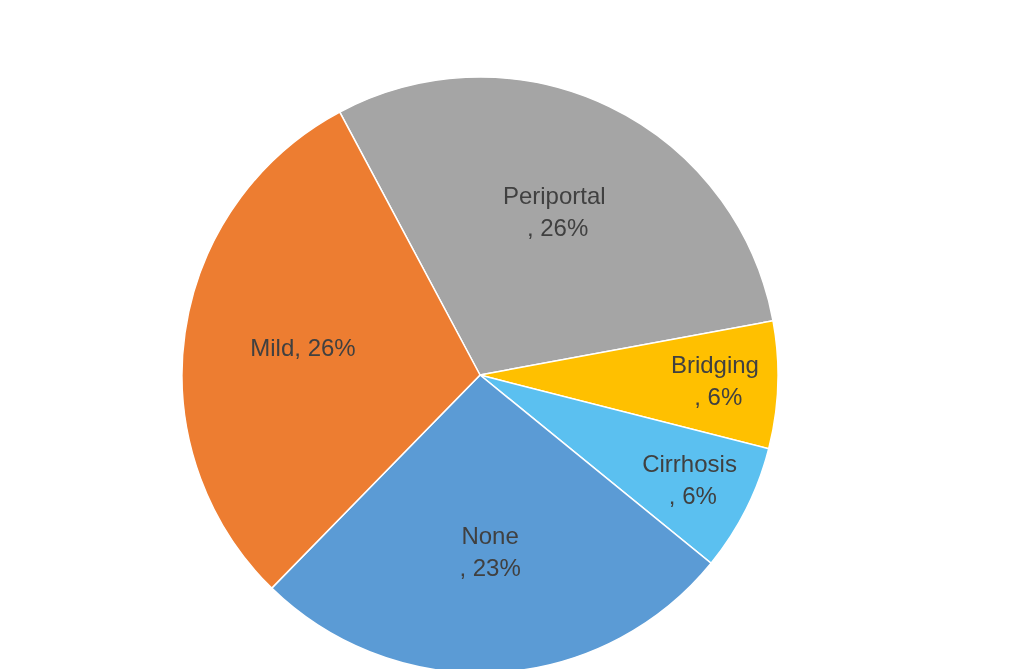 This screenshot has height=669, width=1023. Describe the element at coordinates (490, 567) in the screenshot. I see `data-label: , 23%` at that location.